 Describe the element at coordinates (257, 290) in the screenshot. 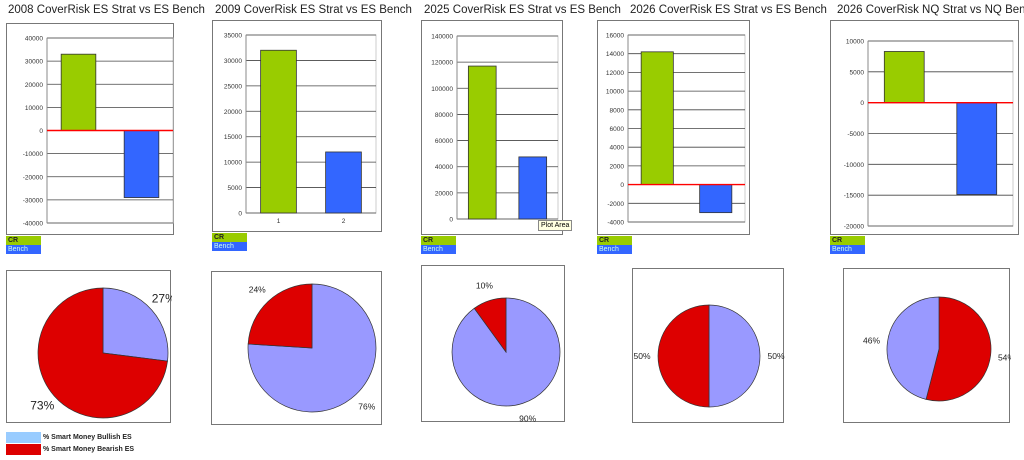

I see `slice-label: 24%` at that location.